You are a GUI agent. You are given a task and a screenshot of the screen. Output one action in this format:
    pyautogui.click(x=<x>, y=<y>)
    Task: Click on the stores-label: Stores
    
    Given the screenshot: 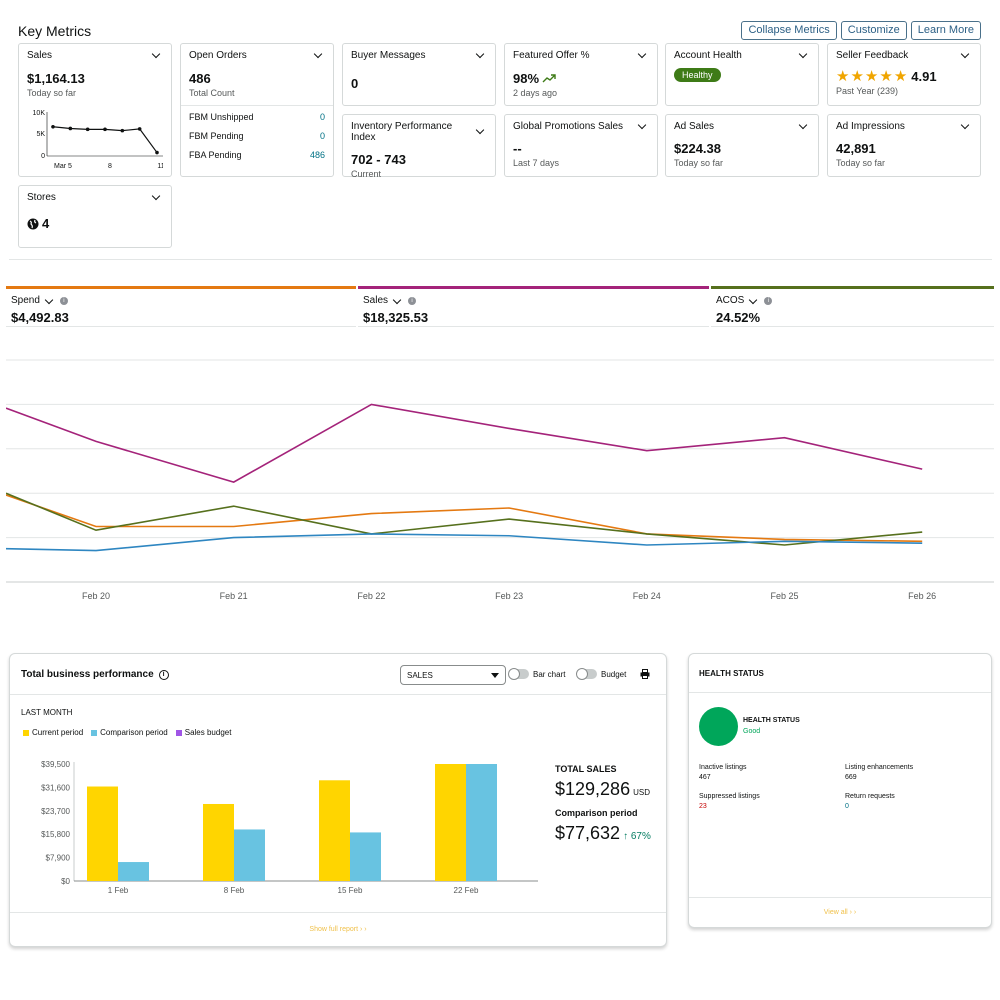 What is the action you would take?
    pyautogui.click(x=41, y=197)
    